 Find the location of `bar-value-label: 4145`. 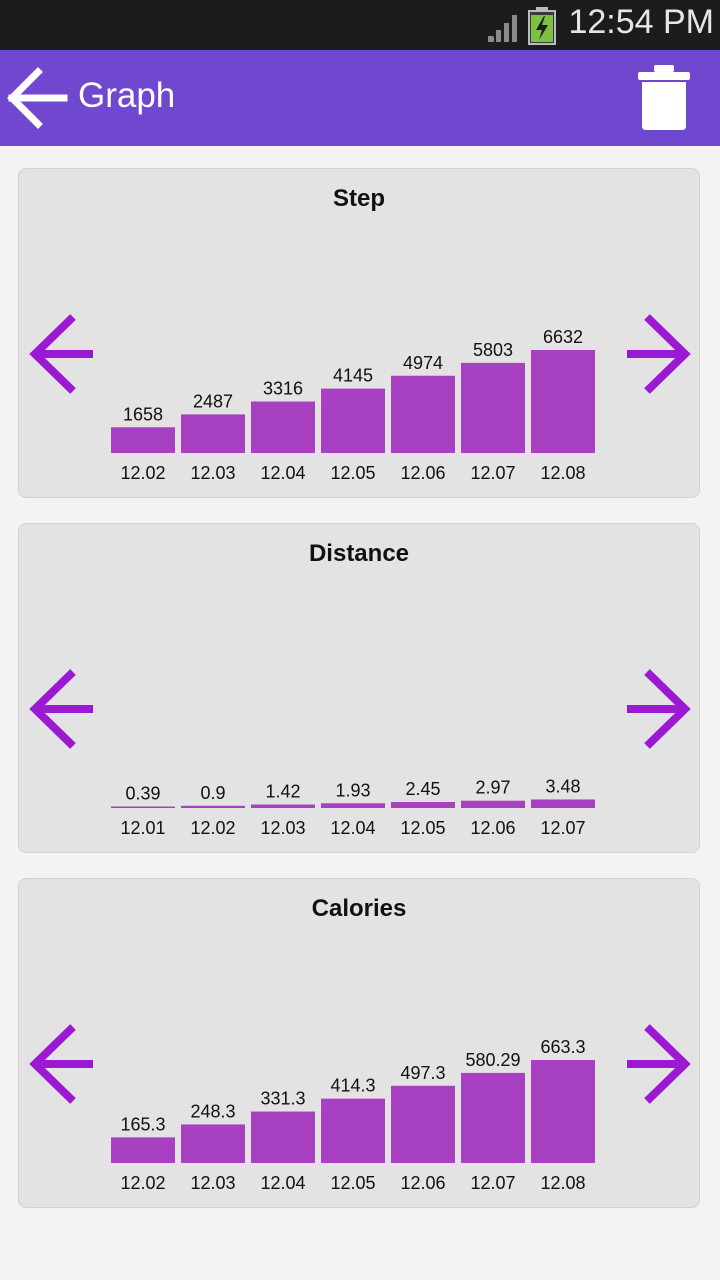

bar-value-label: 4145 is located at coordinates (353, 376).